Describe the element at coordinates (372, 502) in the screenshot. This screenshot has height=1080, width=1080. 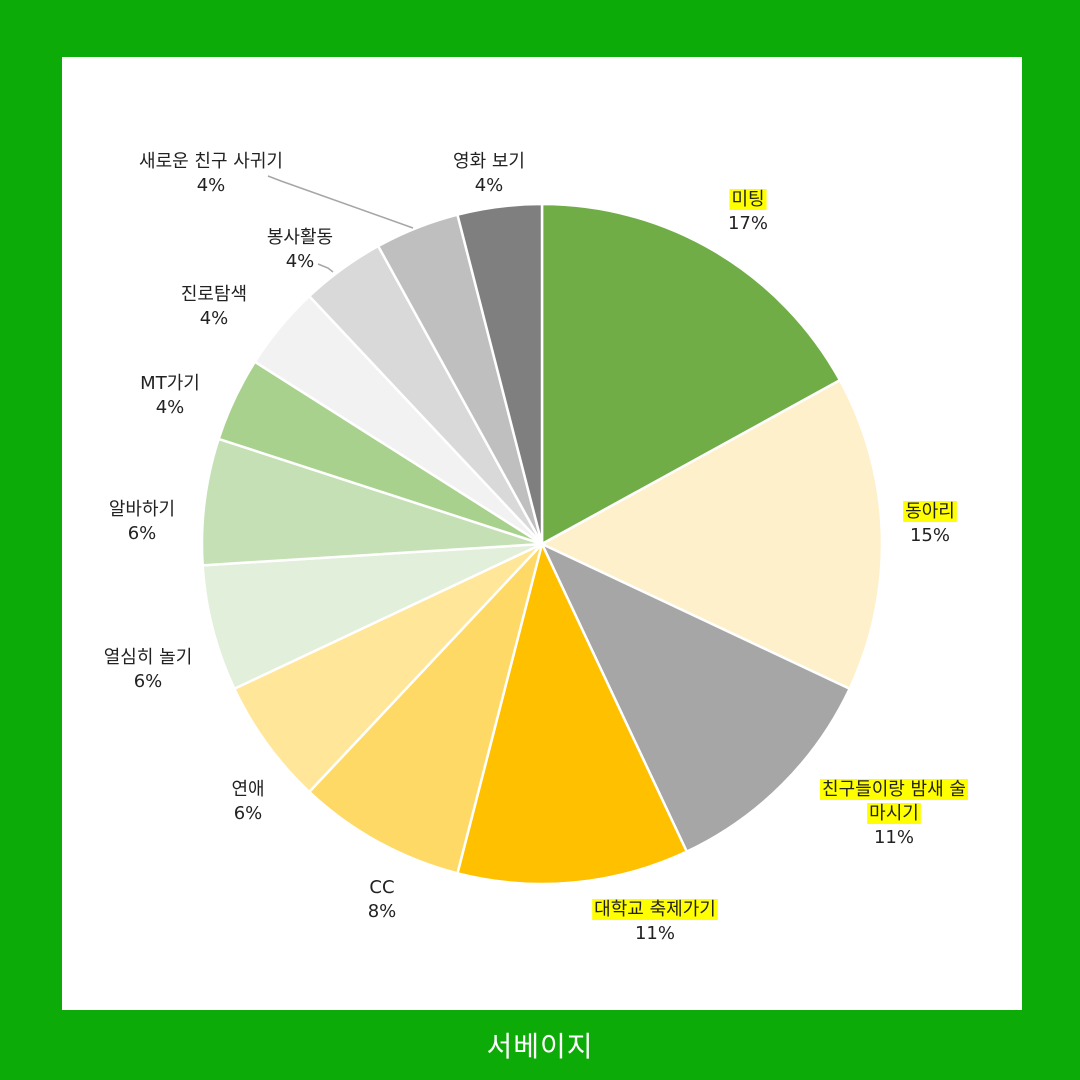
I see `pie-slice-알바하기` at that location.